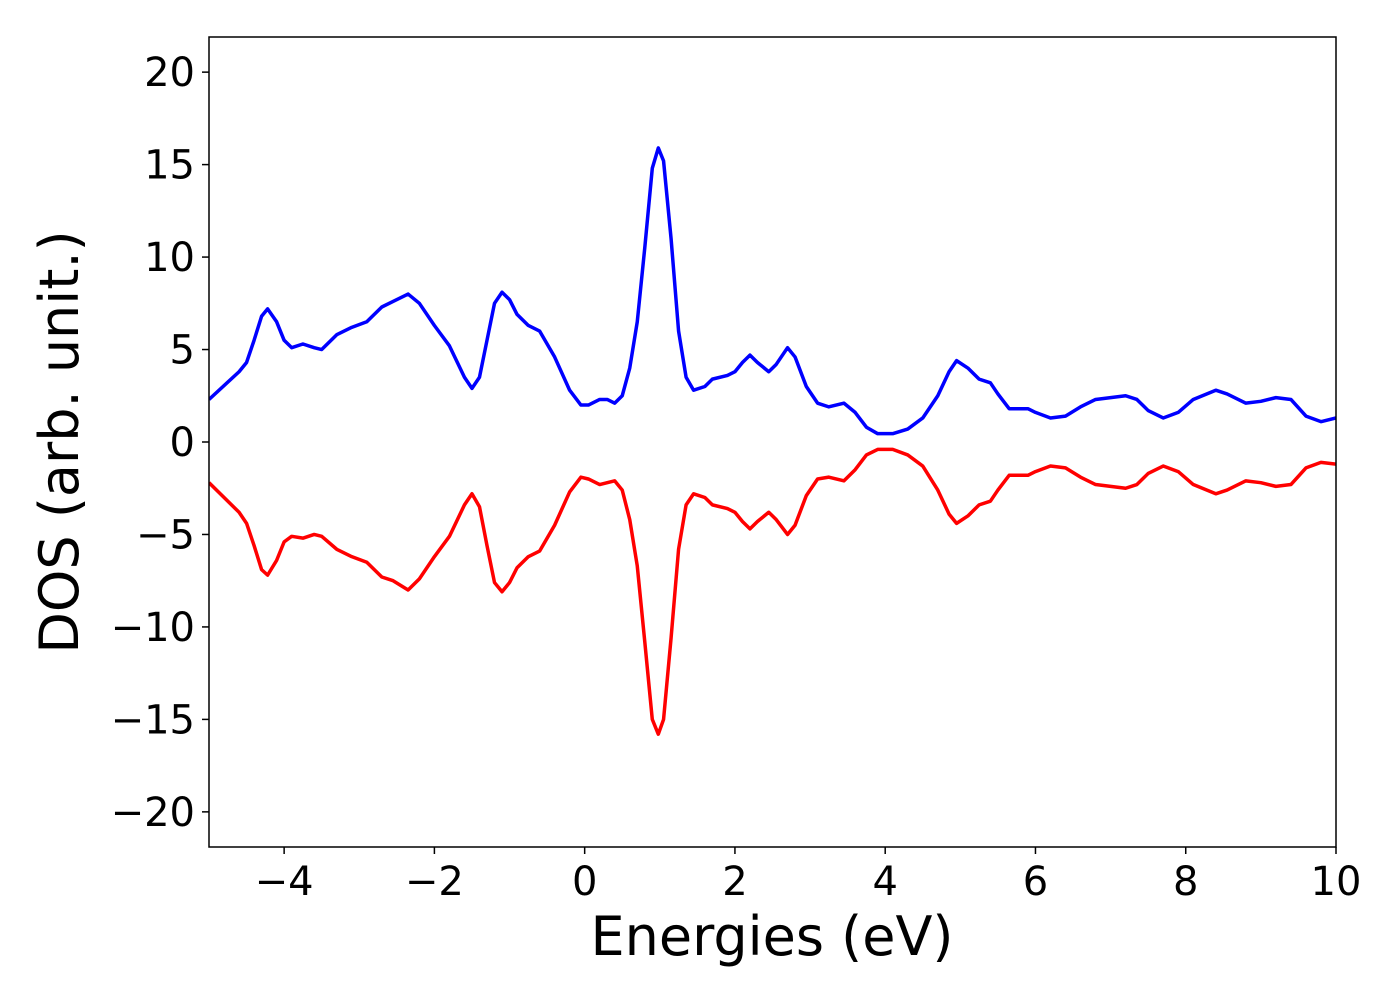 The height and width of the screenshot is (1000, 1400). Describe the element at coordinates (59, 441) in the screenshot. I see `y-axis-label: DOS (arb. unit.)` at that location.